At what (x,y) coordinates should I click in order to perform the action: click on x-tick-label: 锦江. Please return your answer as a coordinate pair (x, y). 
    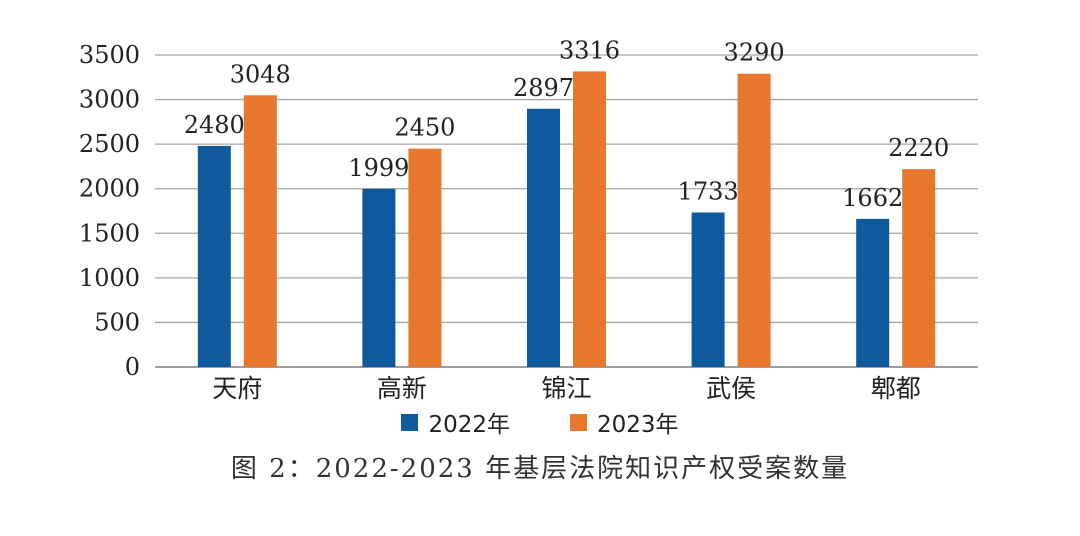
    Looking at the image, I should click on (566, 387).